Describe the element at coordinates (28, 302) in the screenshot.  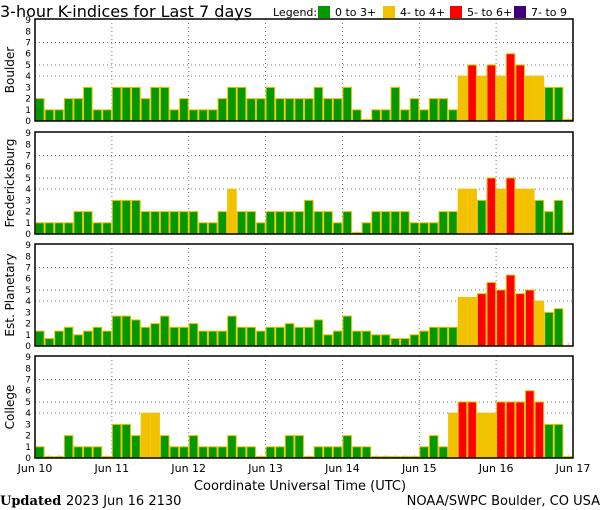
I see `y-tick-label: 4` at that location.